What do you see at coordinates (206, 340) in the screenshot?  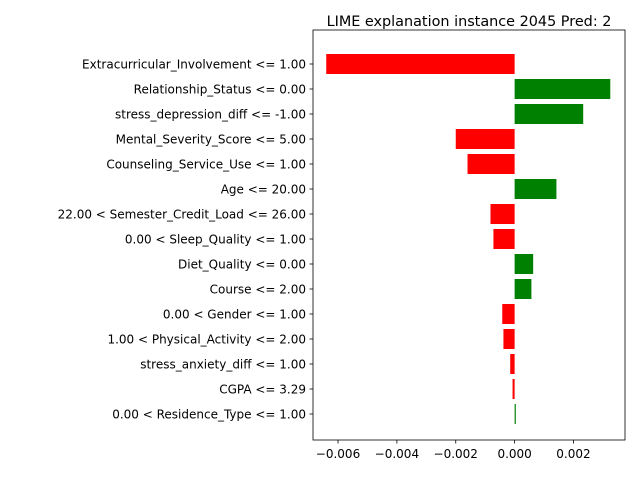 I see `y-tick-label: 1.00 < Physical_Activity <= 2.00` at bounding box center [206, 340].